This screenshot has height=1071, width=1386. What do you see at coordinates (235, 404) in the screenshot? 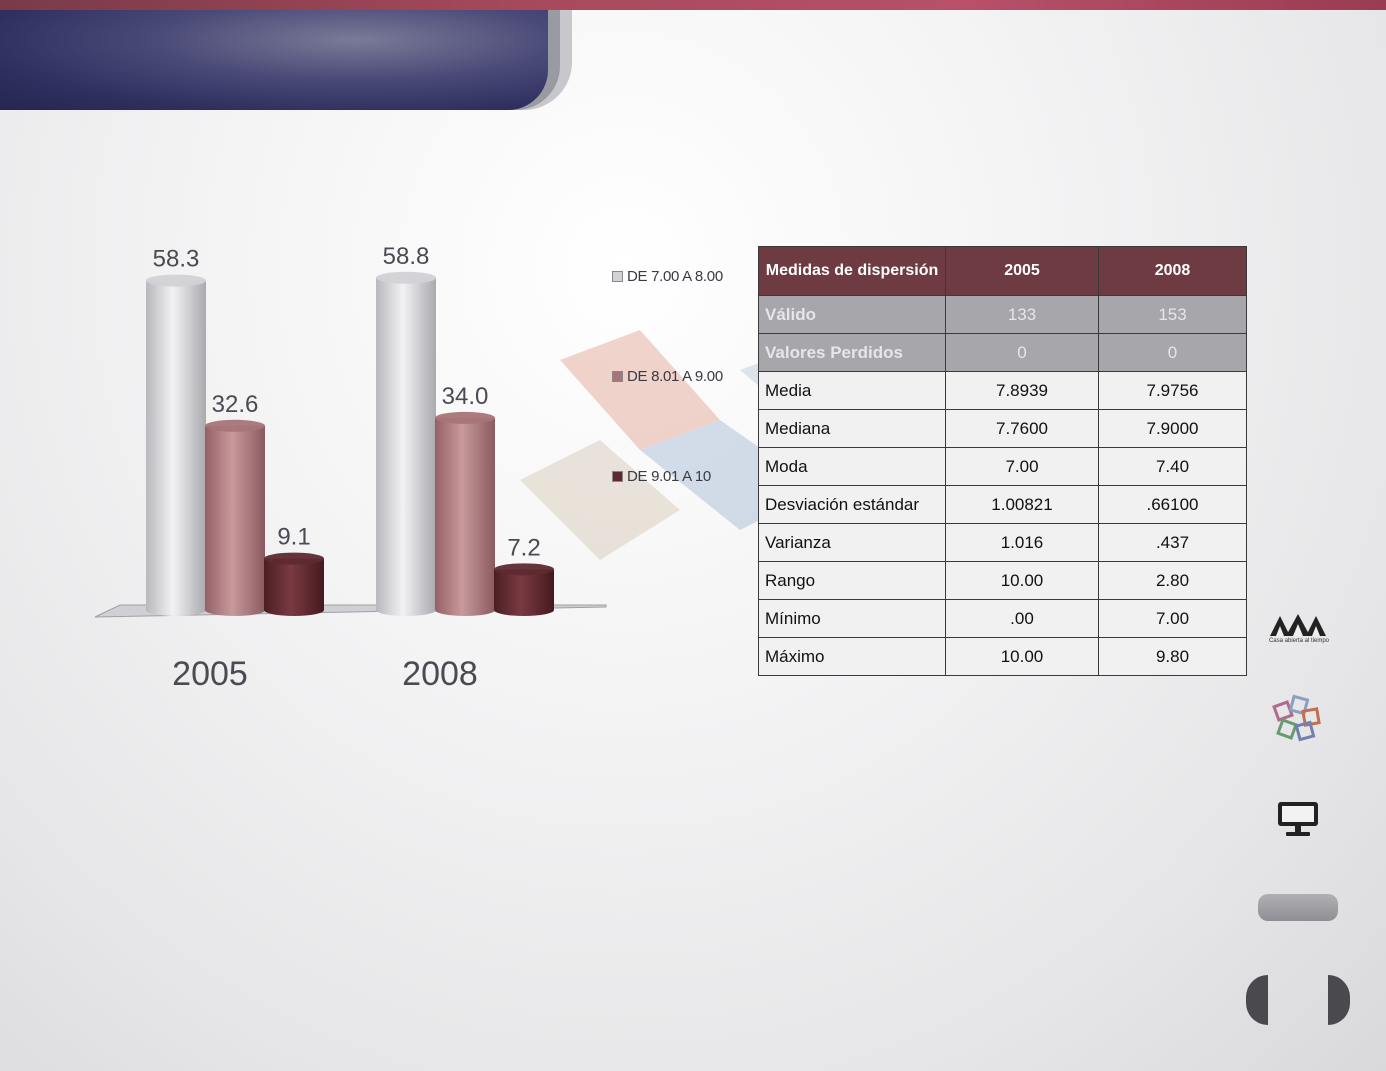
I see `value-label: 32.6` at bounding box center [235, 404].